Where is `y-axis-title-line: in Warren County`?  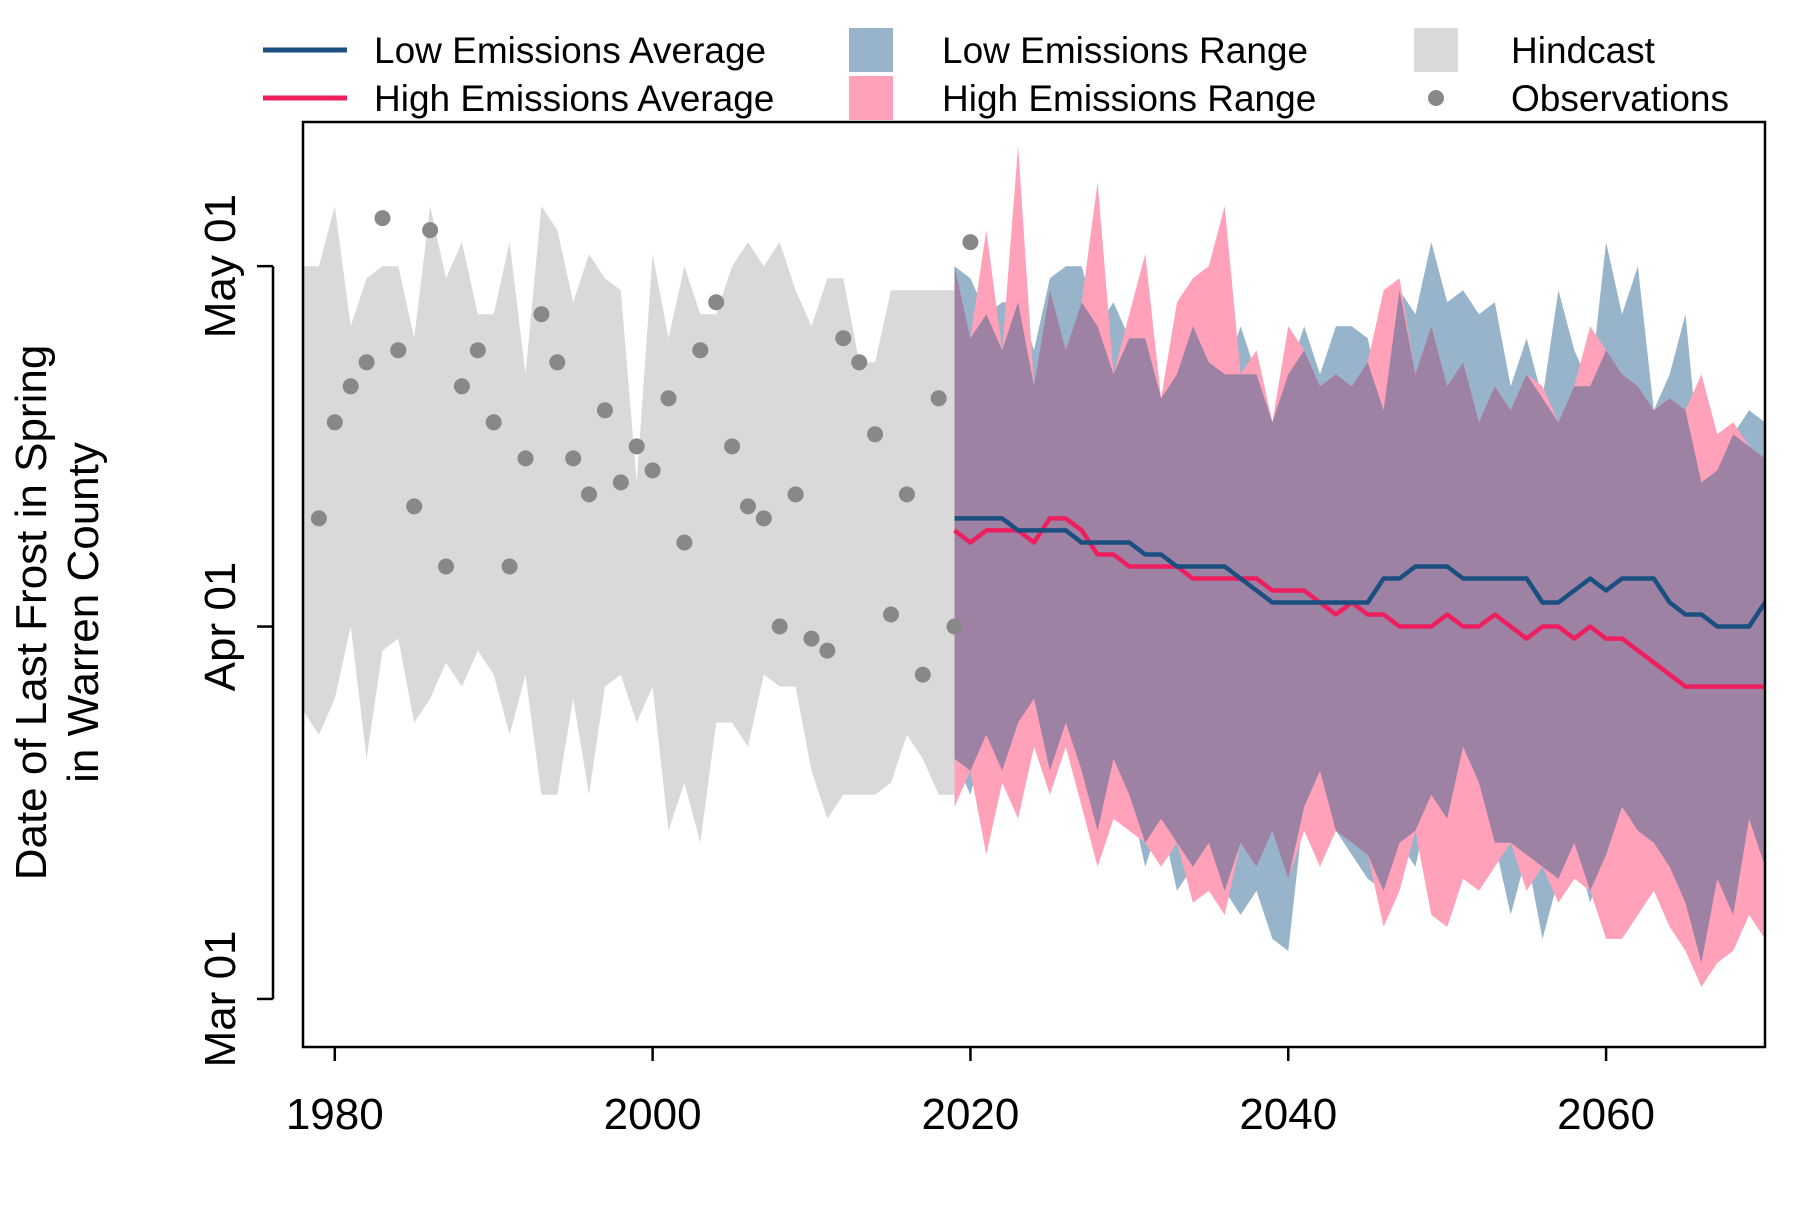
y-axis-title-line: in Warren County is located at coordinates (83, 612).